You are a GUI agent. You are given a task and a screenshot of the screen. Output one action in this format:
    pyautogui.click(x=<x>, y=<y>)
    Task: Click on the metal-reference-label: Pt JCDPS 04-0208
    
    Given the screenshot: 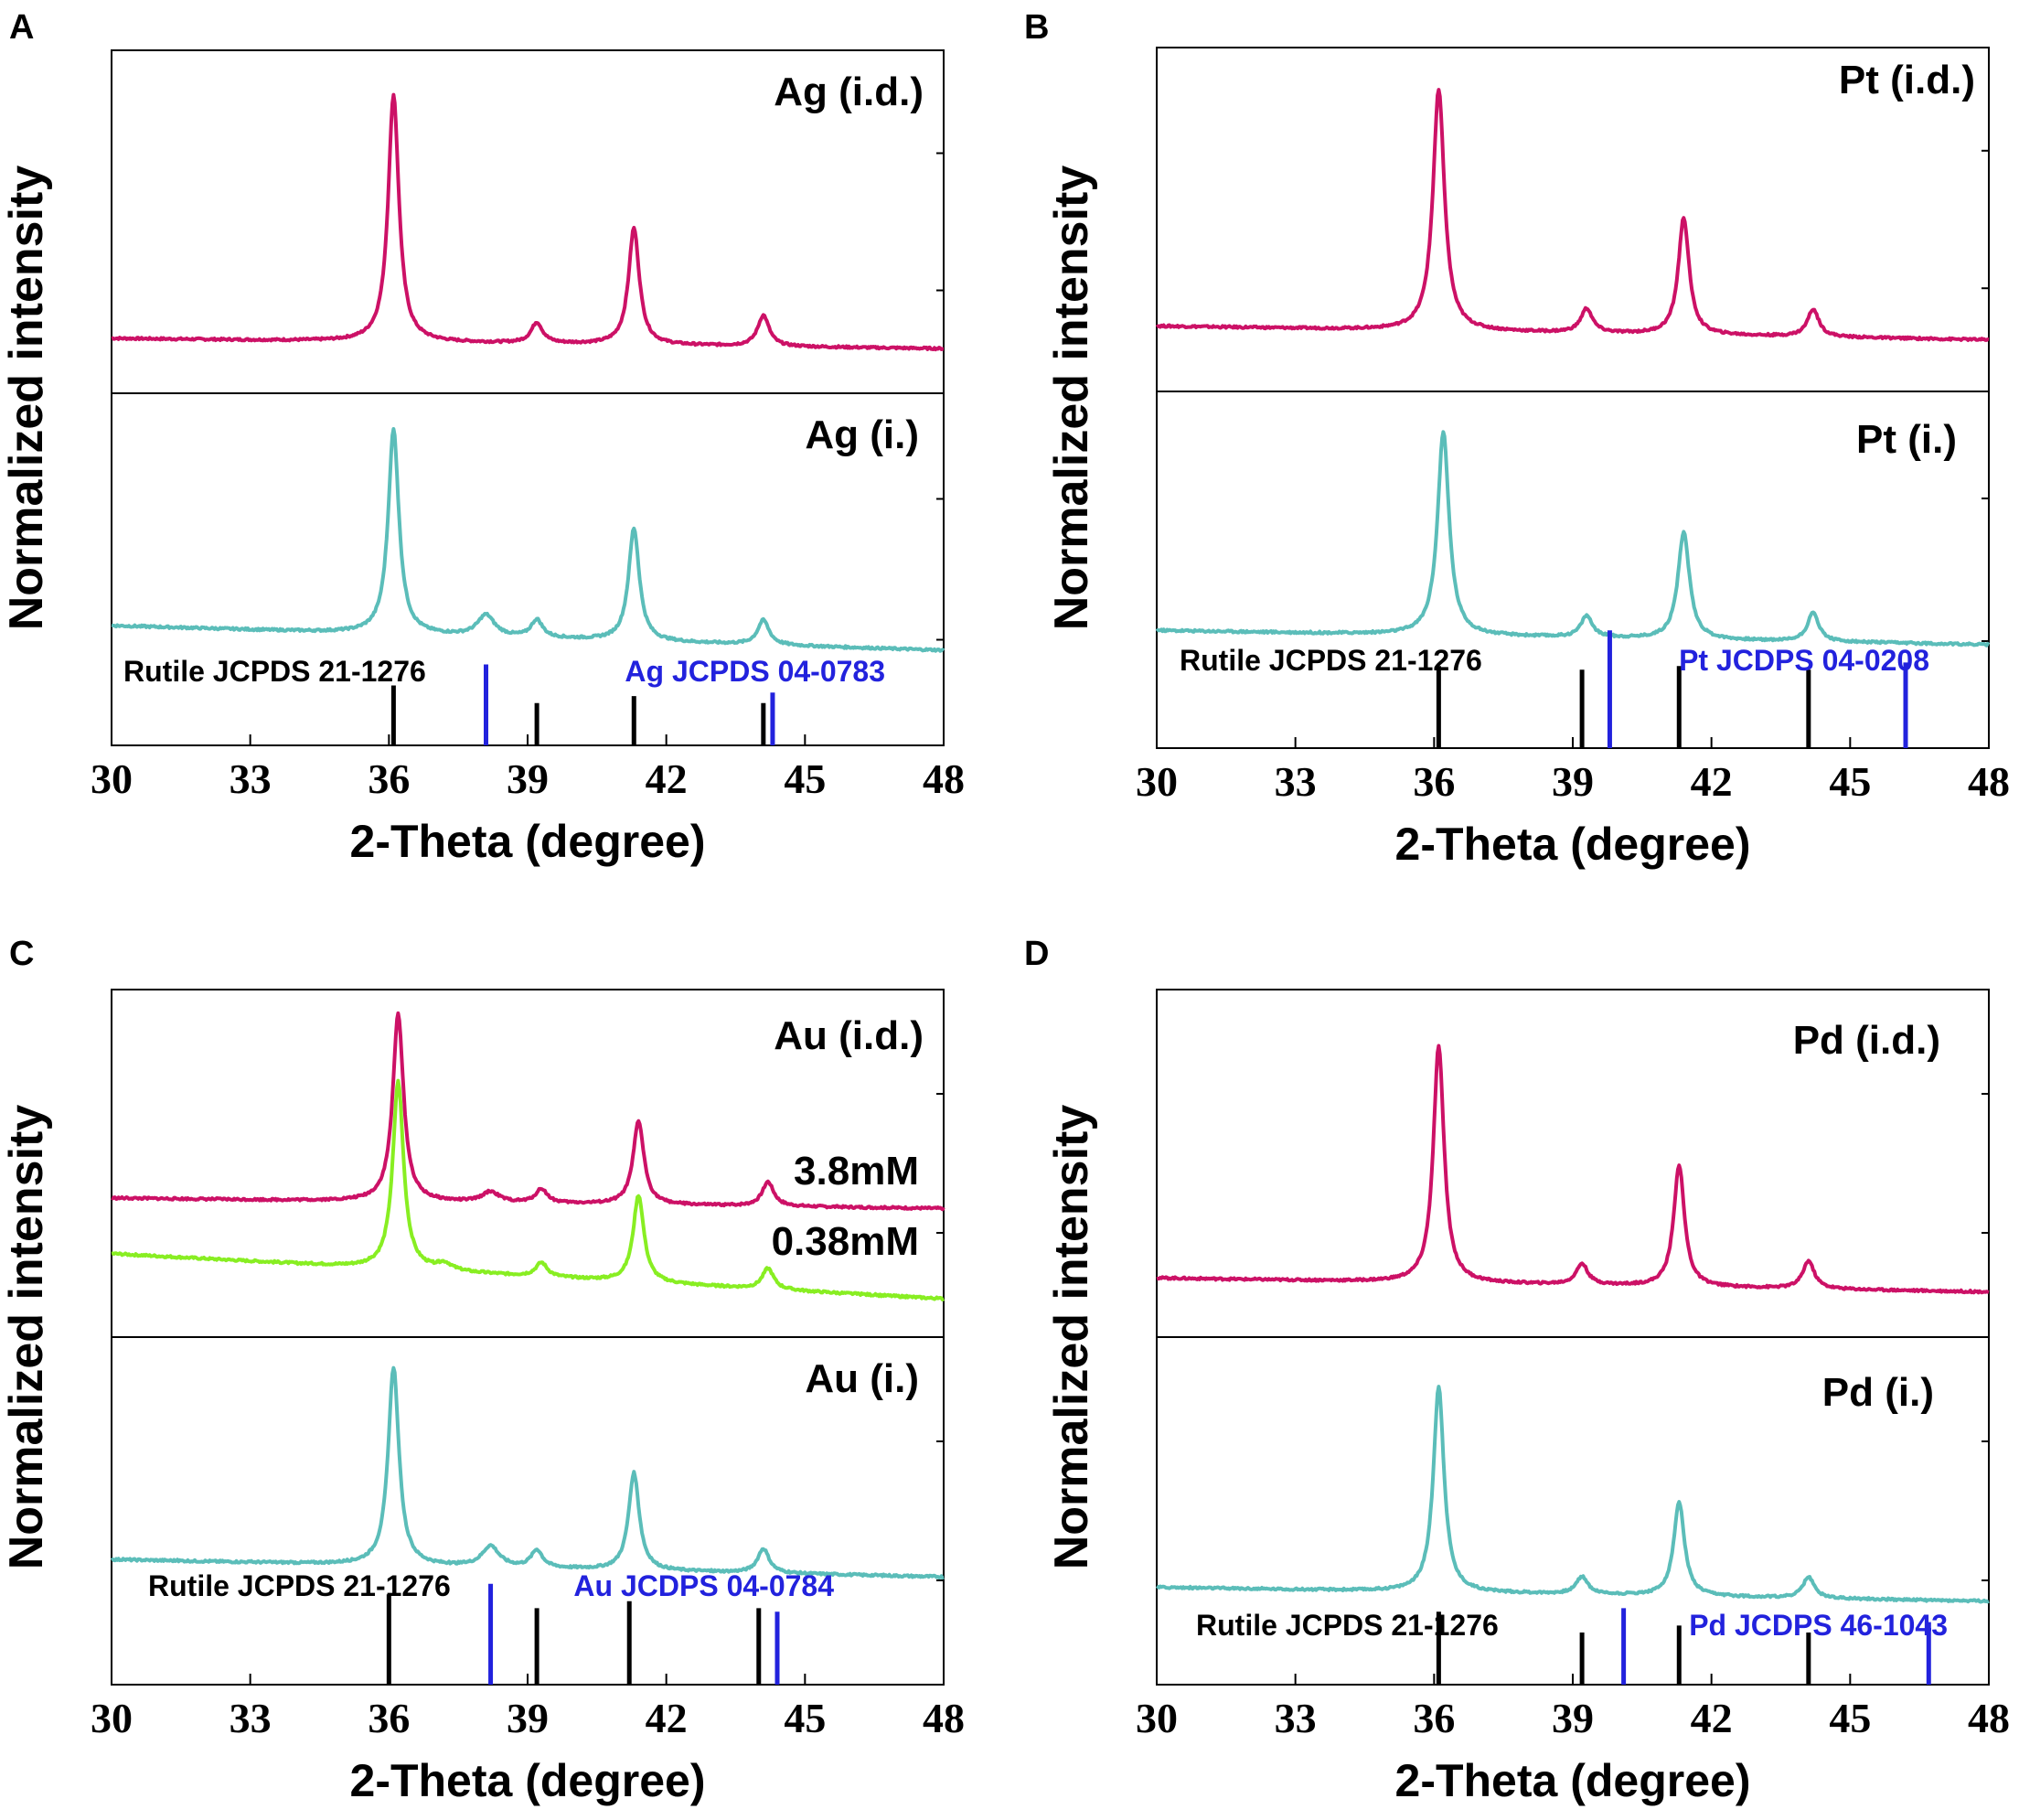 What is the action you would take?
    pyautogui.click(x=1804, y=660)
    